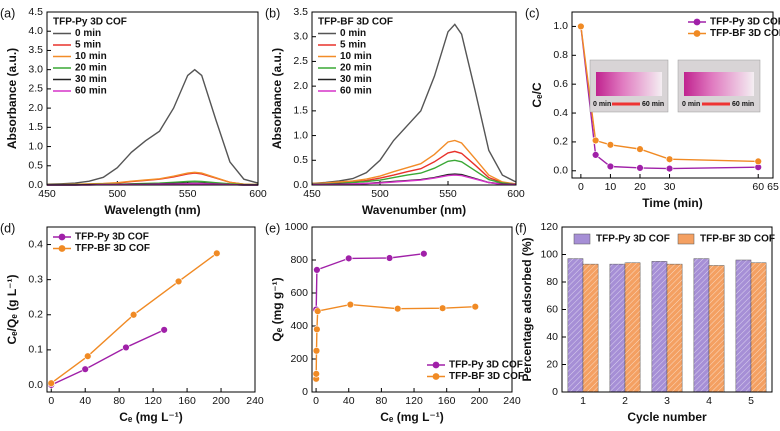  What do you see at coordinates (552, 337) in the screenshot?
I see `y-tick-label: 40` at bounding box center [552, 337].